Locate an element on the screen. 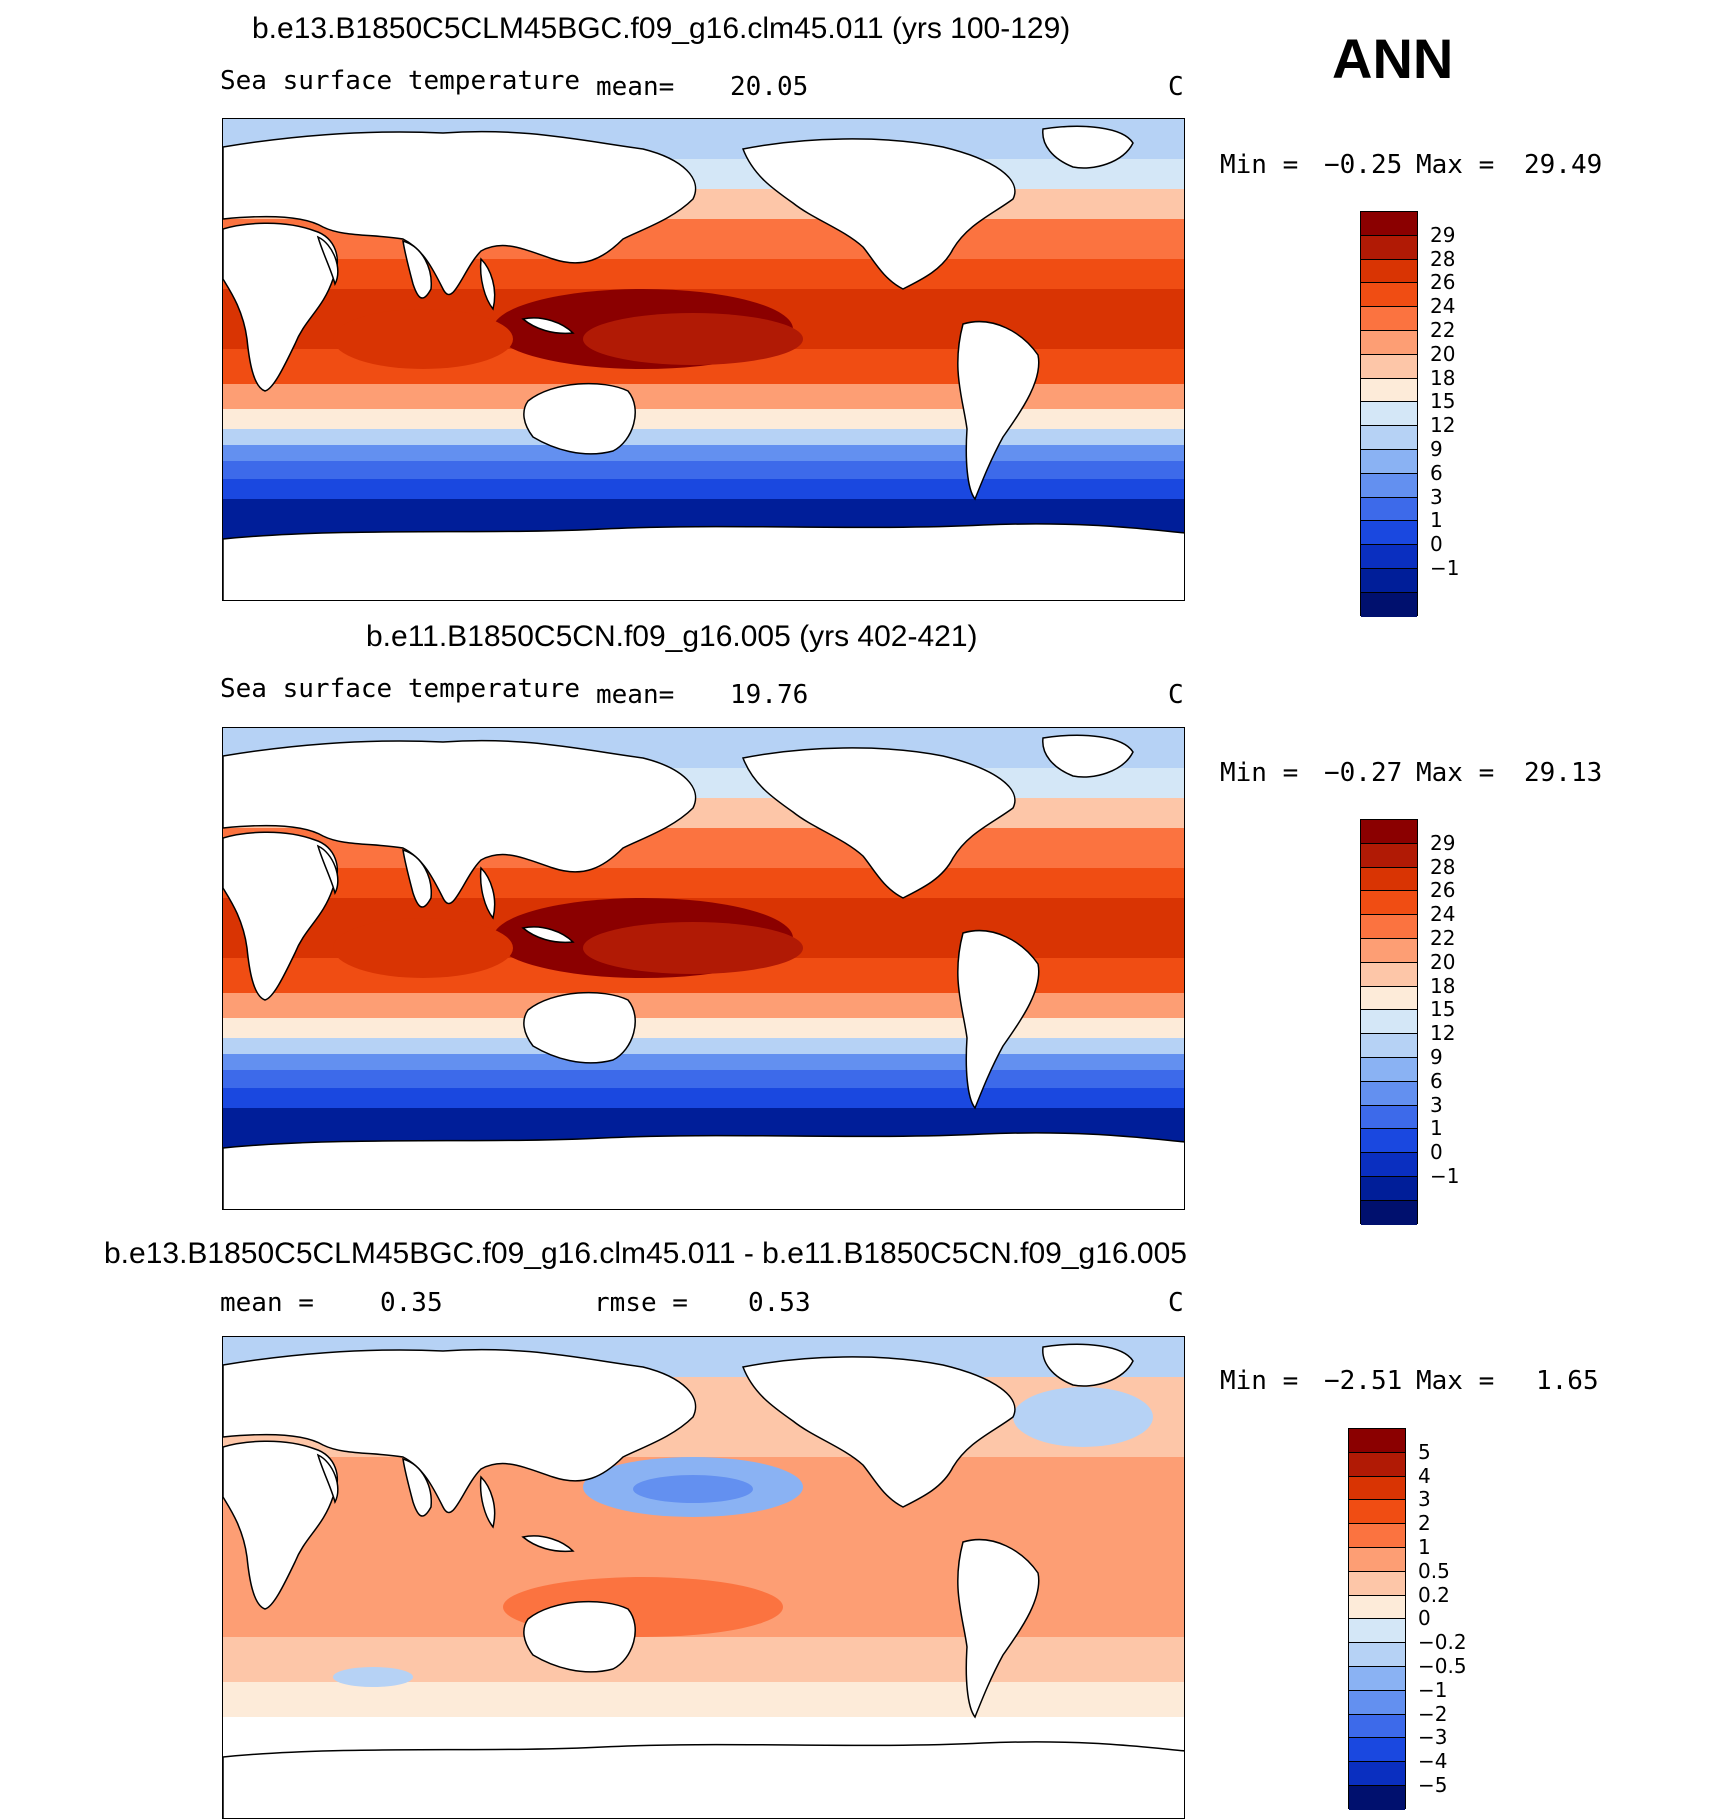 This screenshot has height=1820, width=1710. panel2-colorbar: 29 28 26 24 22 20 18 15 12 9 6 3 1 0 −1 is located at coordinates (1429, 1022).